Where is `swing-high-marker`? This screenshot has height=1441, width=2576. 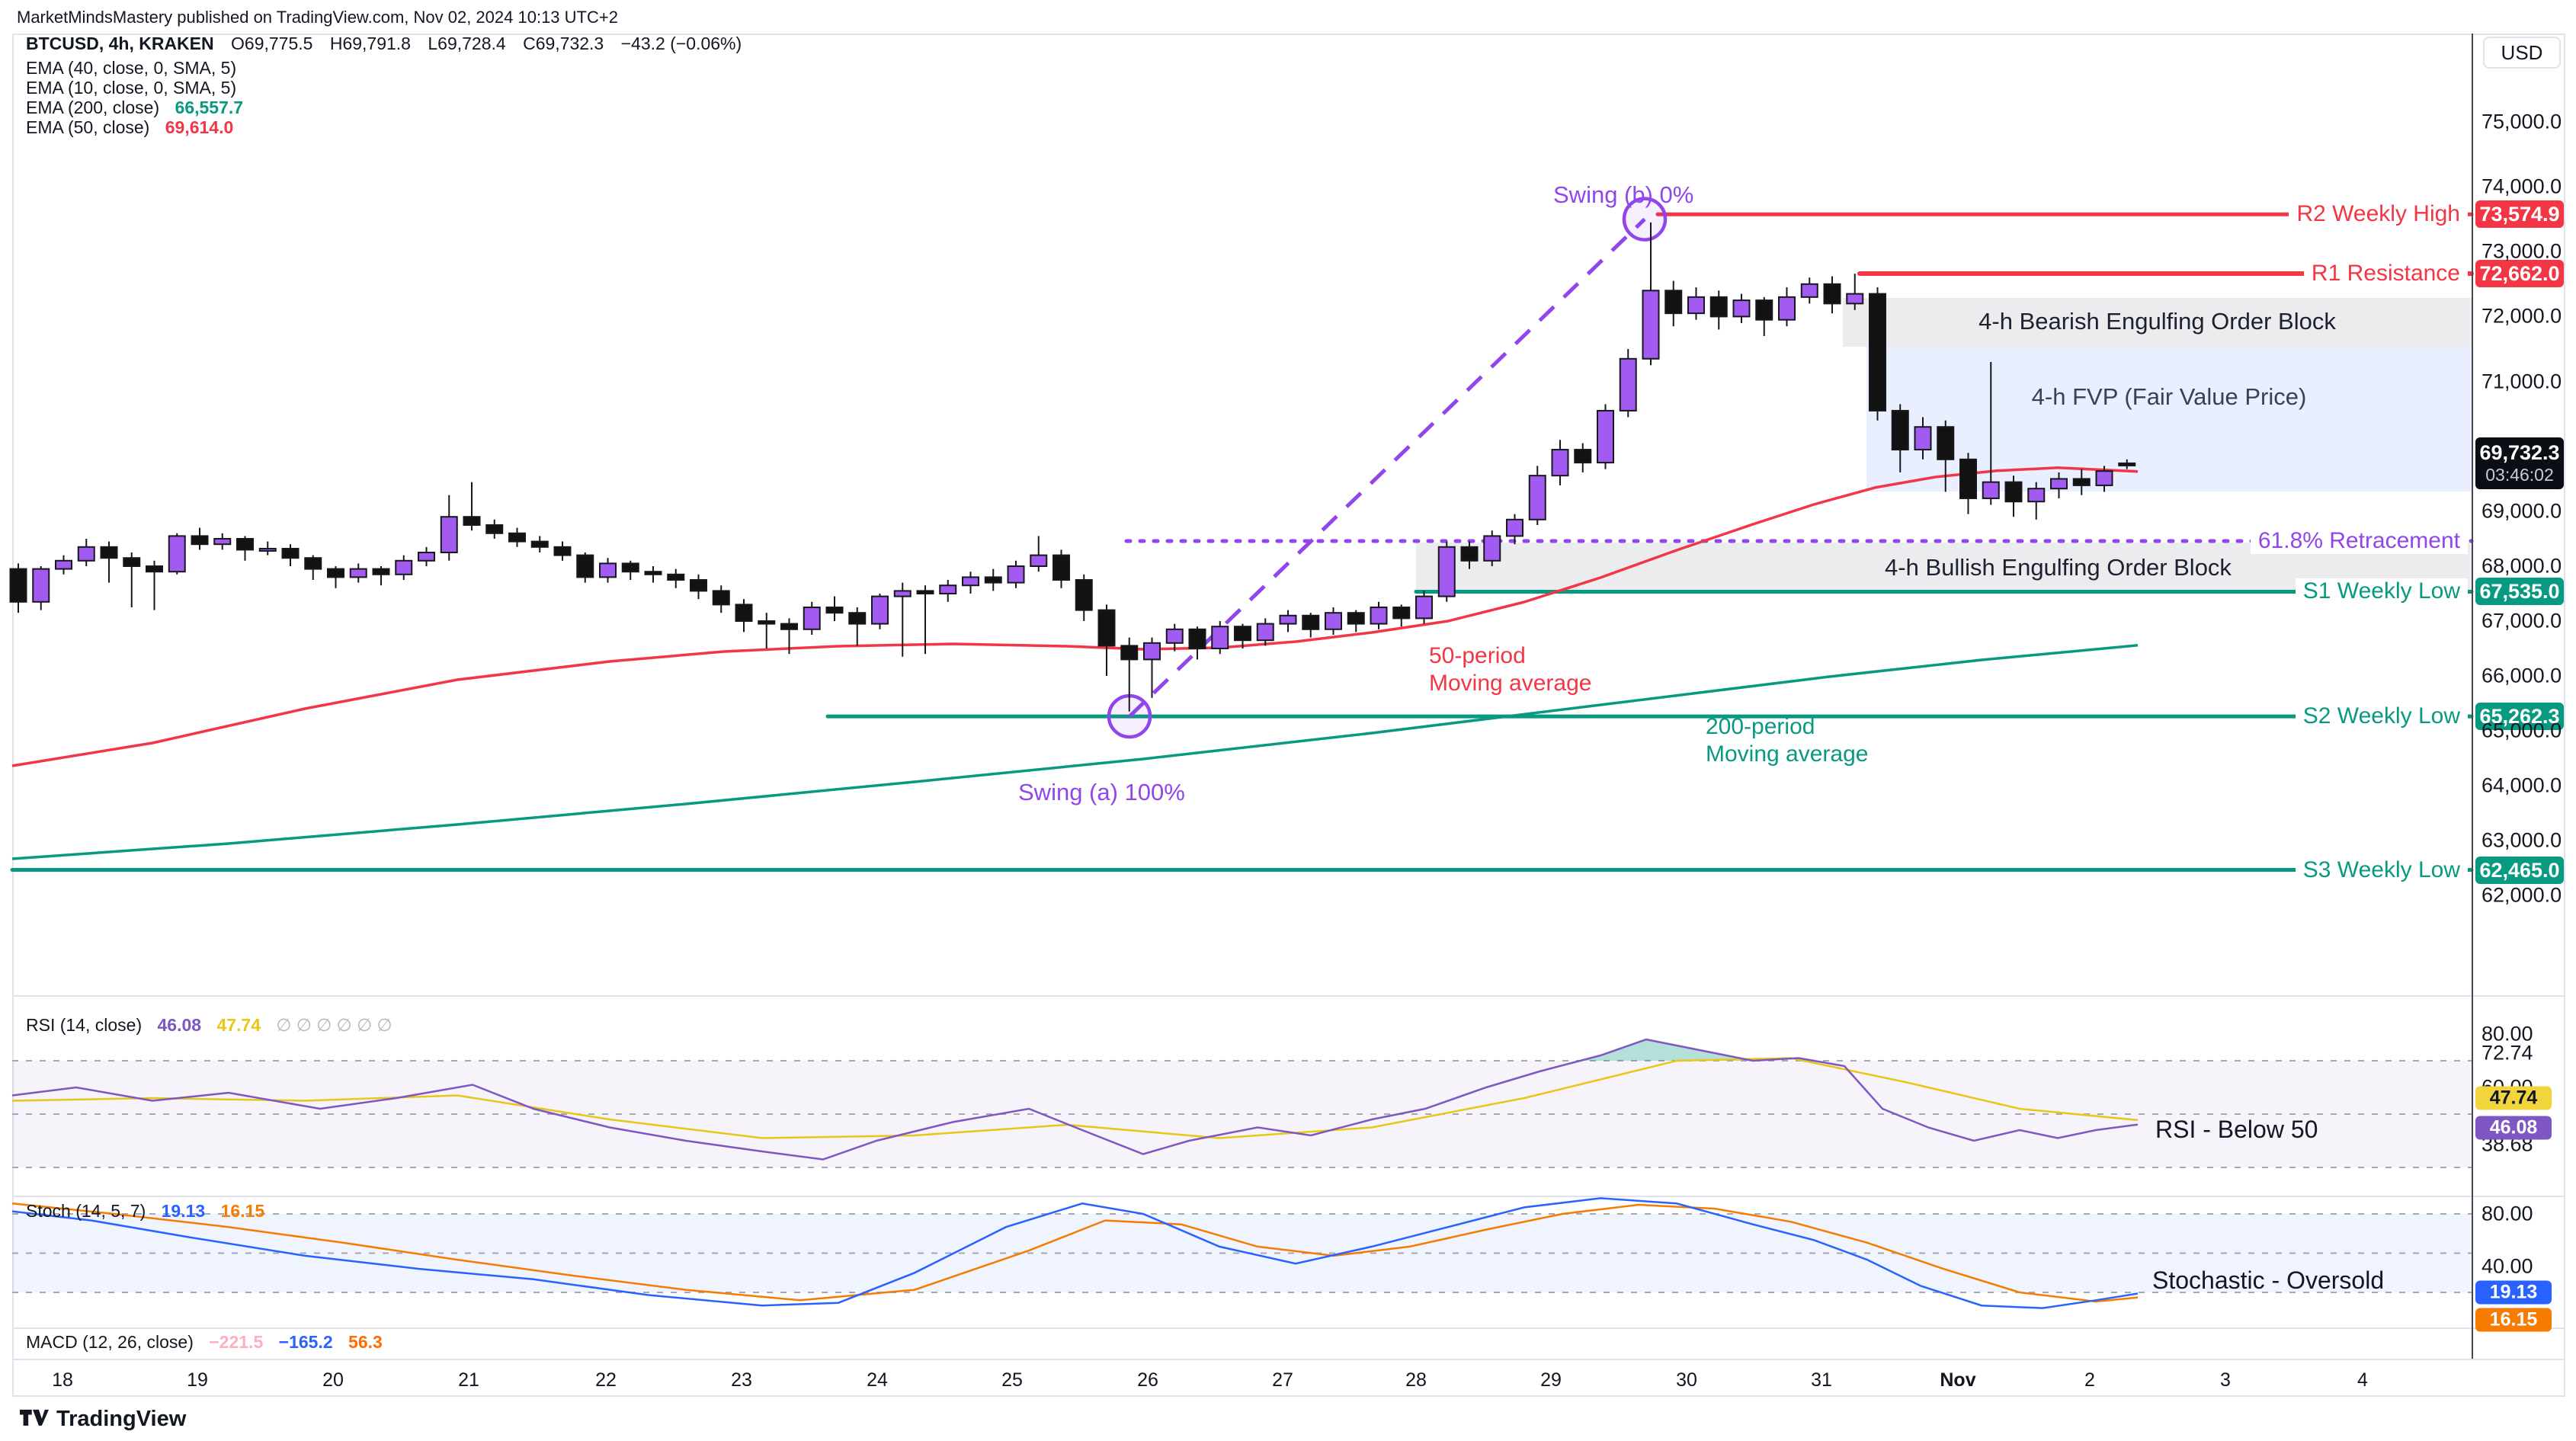
swing-high-marker is located at coordinates (1645, 219).